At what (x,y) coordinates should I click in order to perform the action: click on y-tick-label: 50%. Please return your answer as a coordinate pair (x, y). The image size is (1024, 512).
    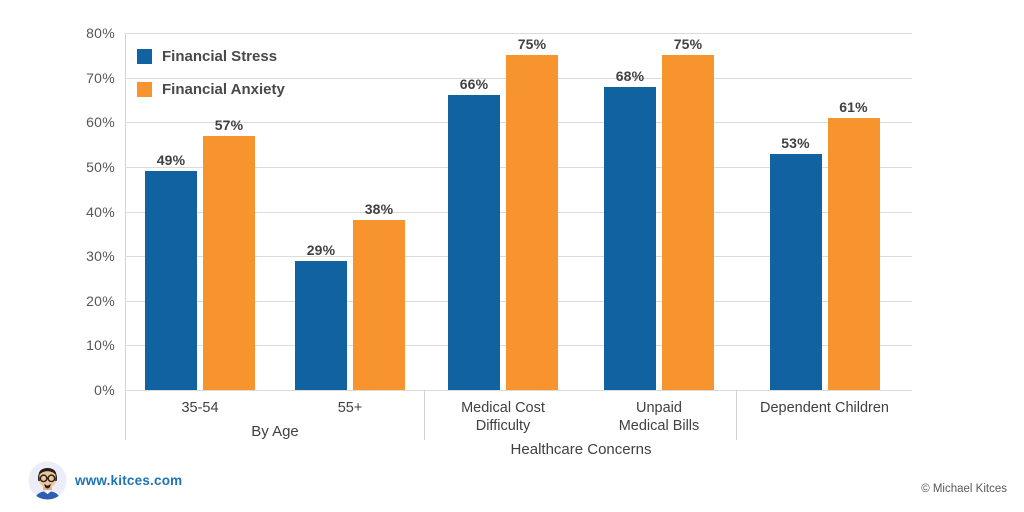
    Looking at the image, I should click on (100, 166).